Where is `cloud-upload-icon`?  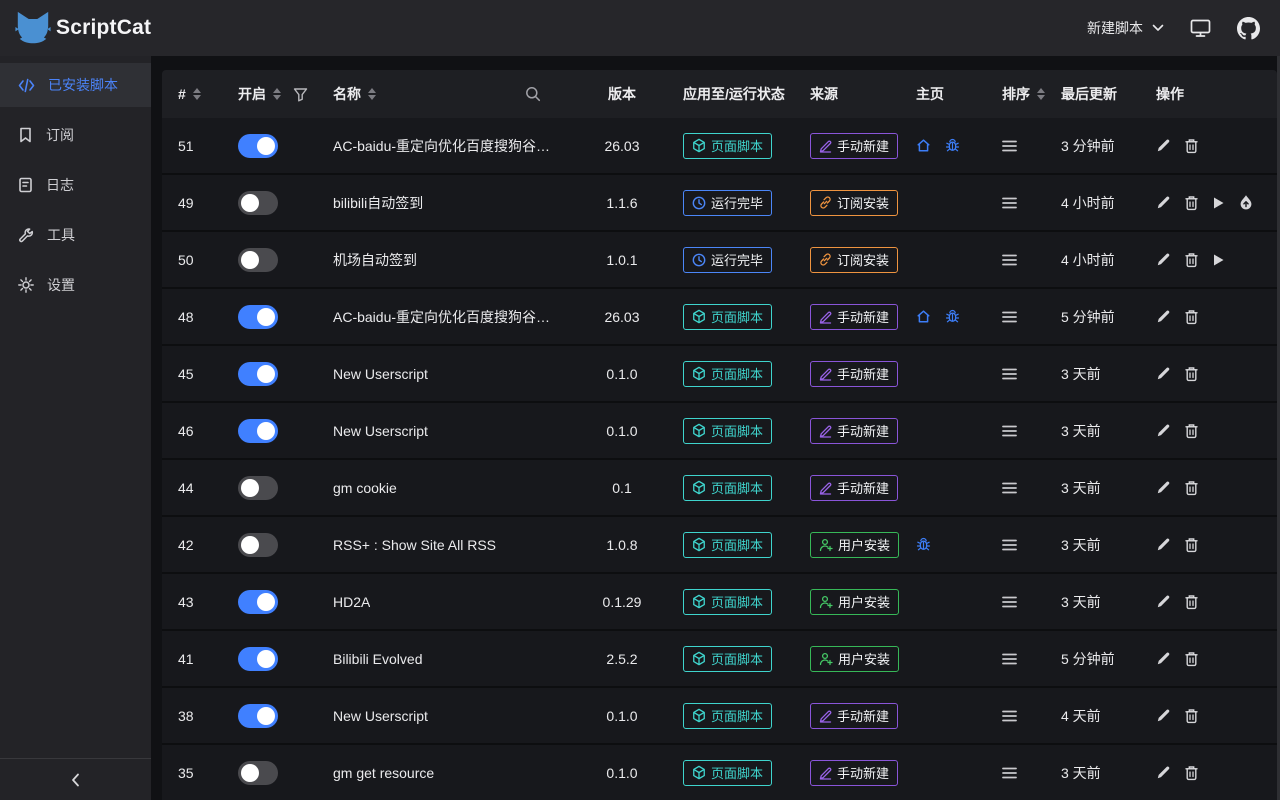
cloud-upload-icon is located at coordinates (1246, 202).